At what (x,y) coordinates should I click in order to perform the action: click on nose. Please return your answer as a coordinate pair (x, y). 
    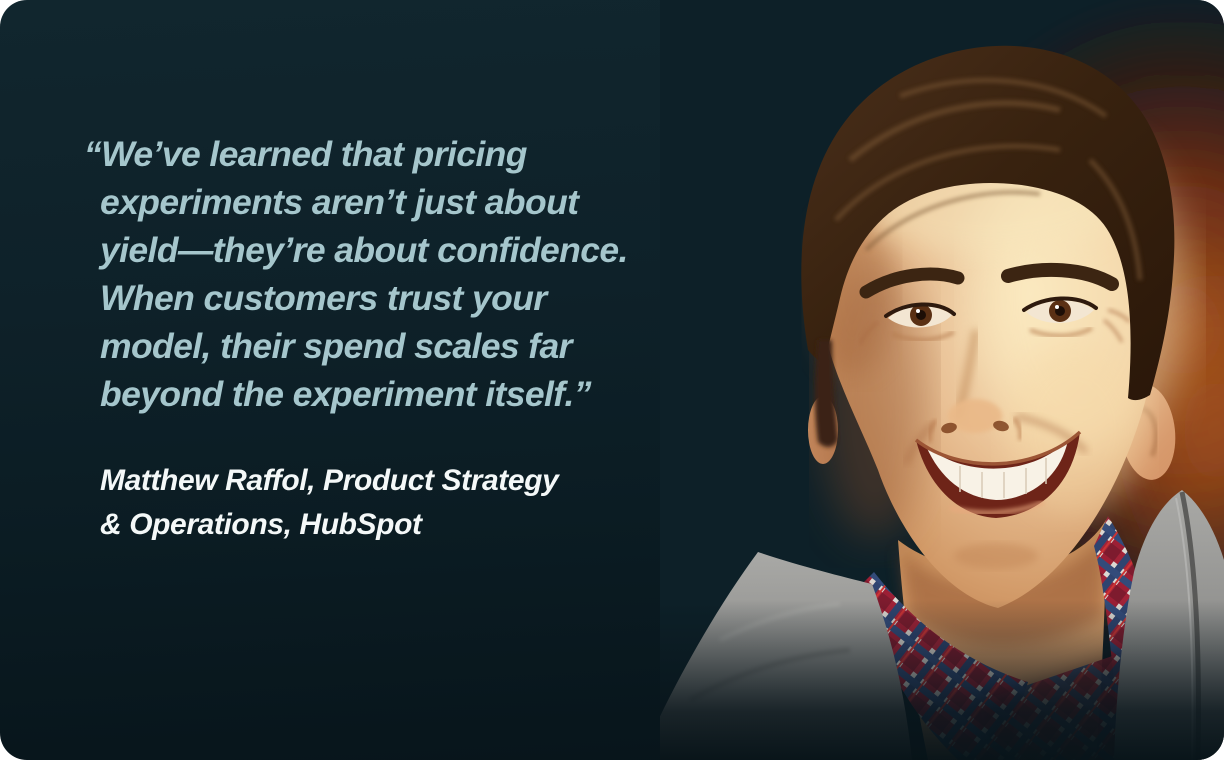
    Looking at the image, I should click on (975, 386).